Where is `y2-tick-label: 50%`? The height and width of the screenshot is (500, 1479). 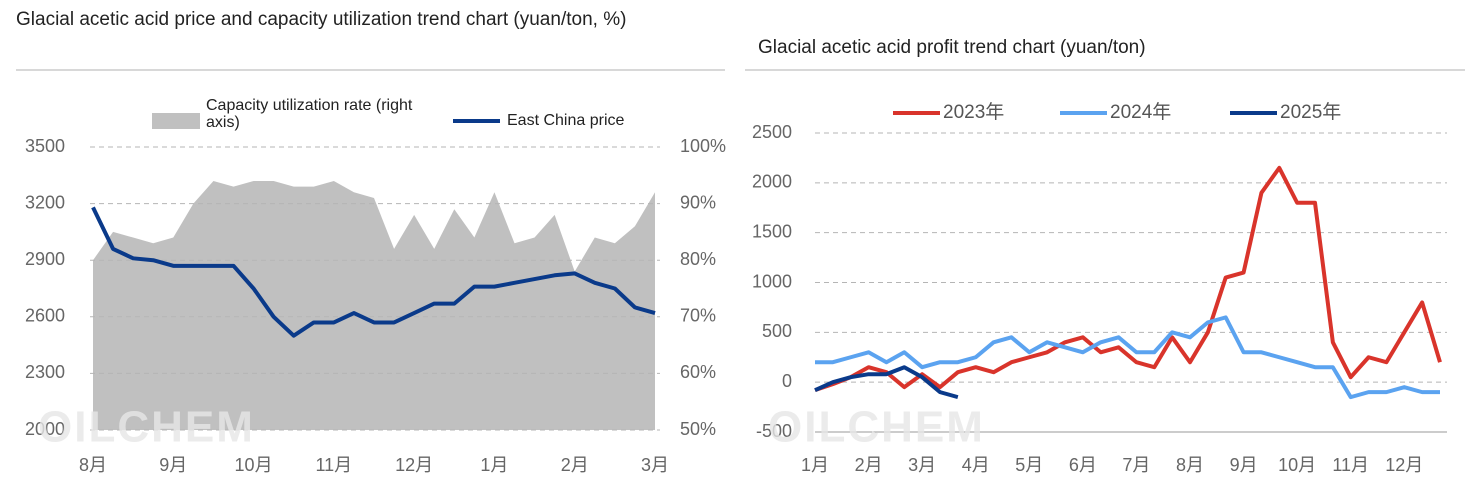
y2-tick-label: 50% is located at coordinates (698, 429).